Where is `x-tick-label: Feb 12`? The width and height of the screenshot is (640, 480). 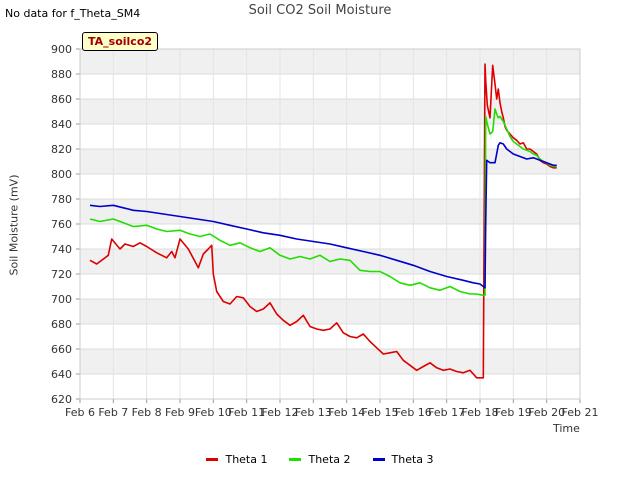 x-tick-label: Feb 12 is located at coordinates (280, 412).